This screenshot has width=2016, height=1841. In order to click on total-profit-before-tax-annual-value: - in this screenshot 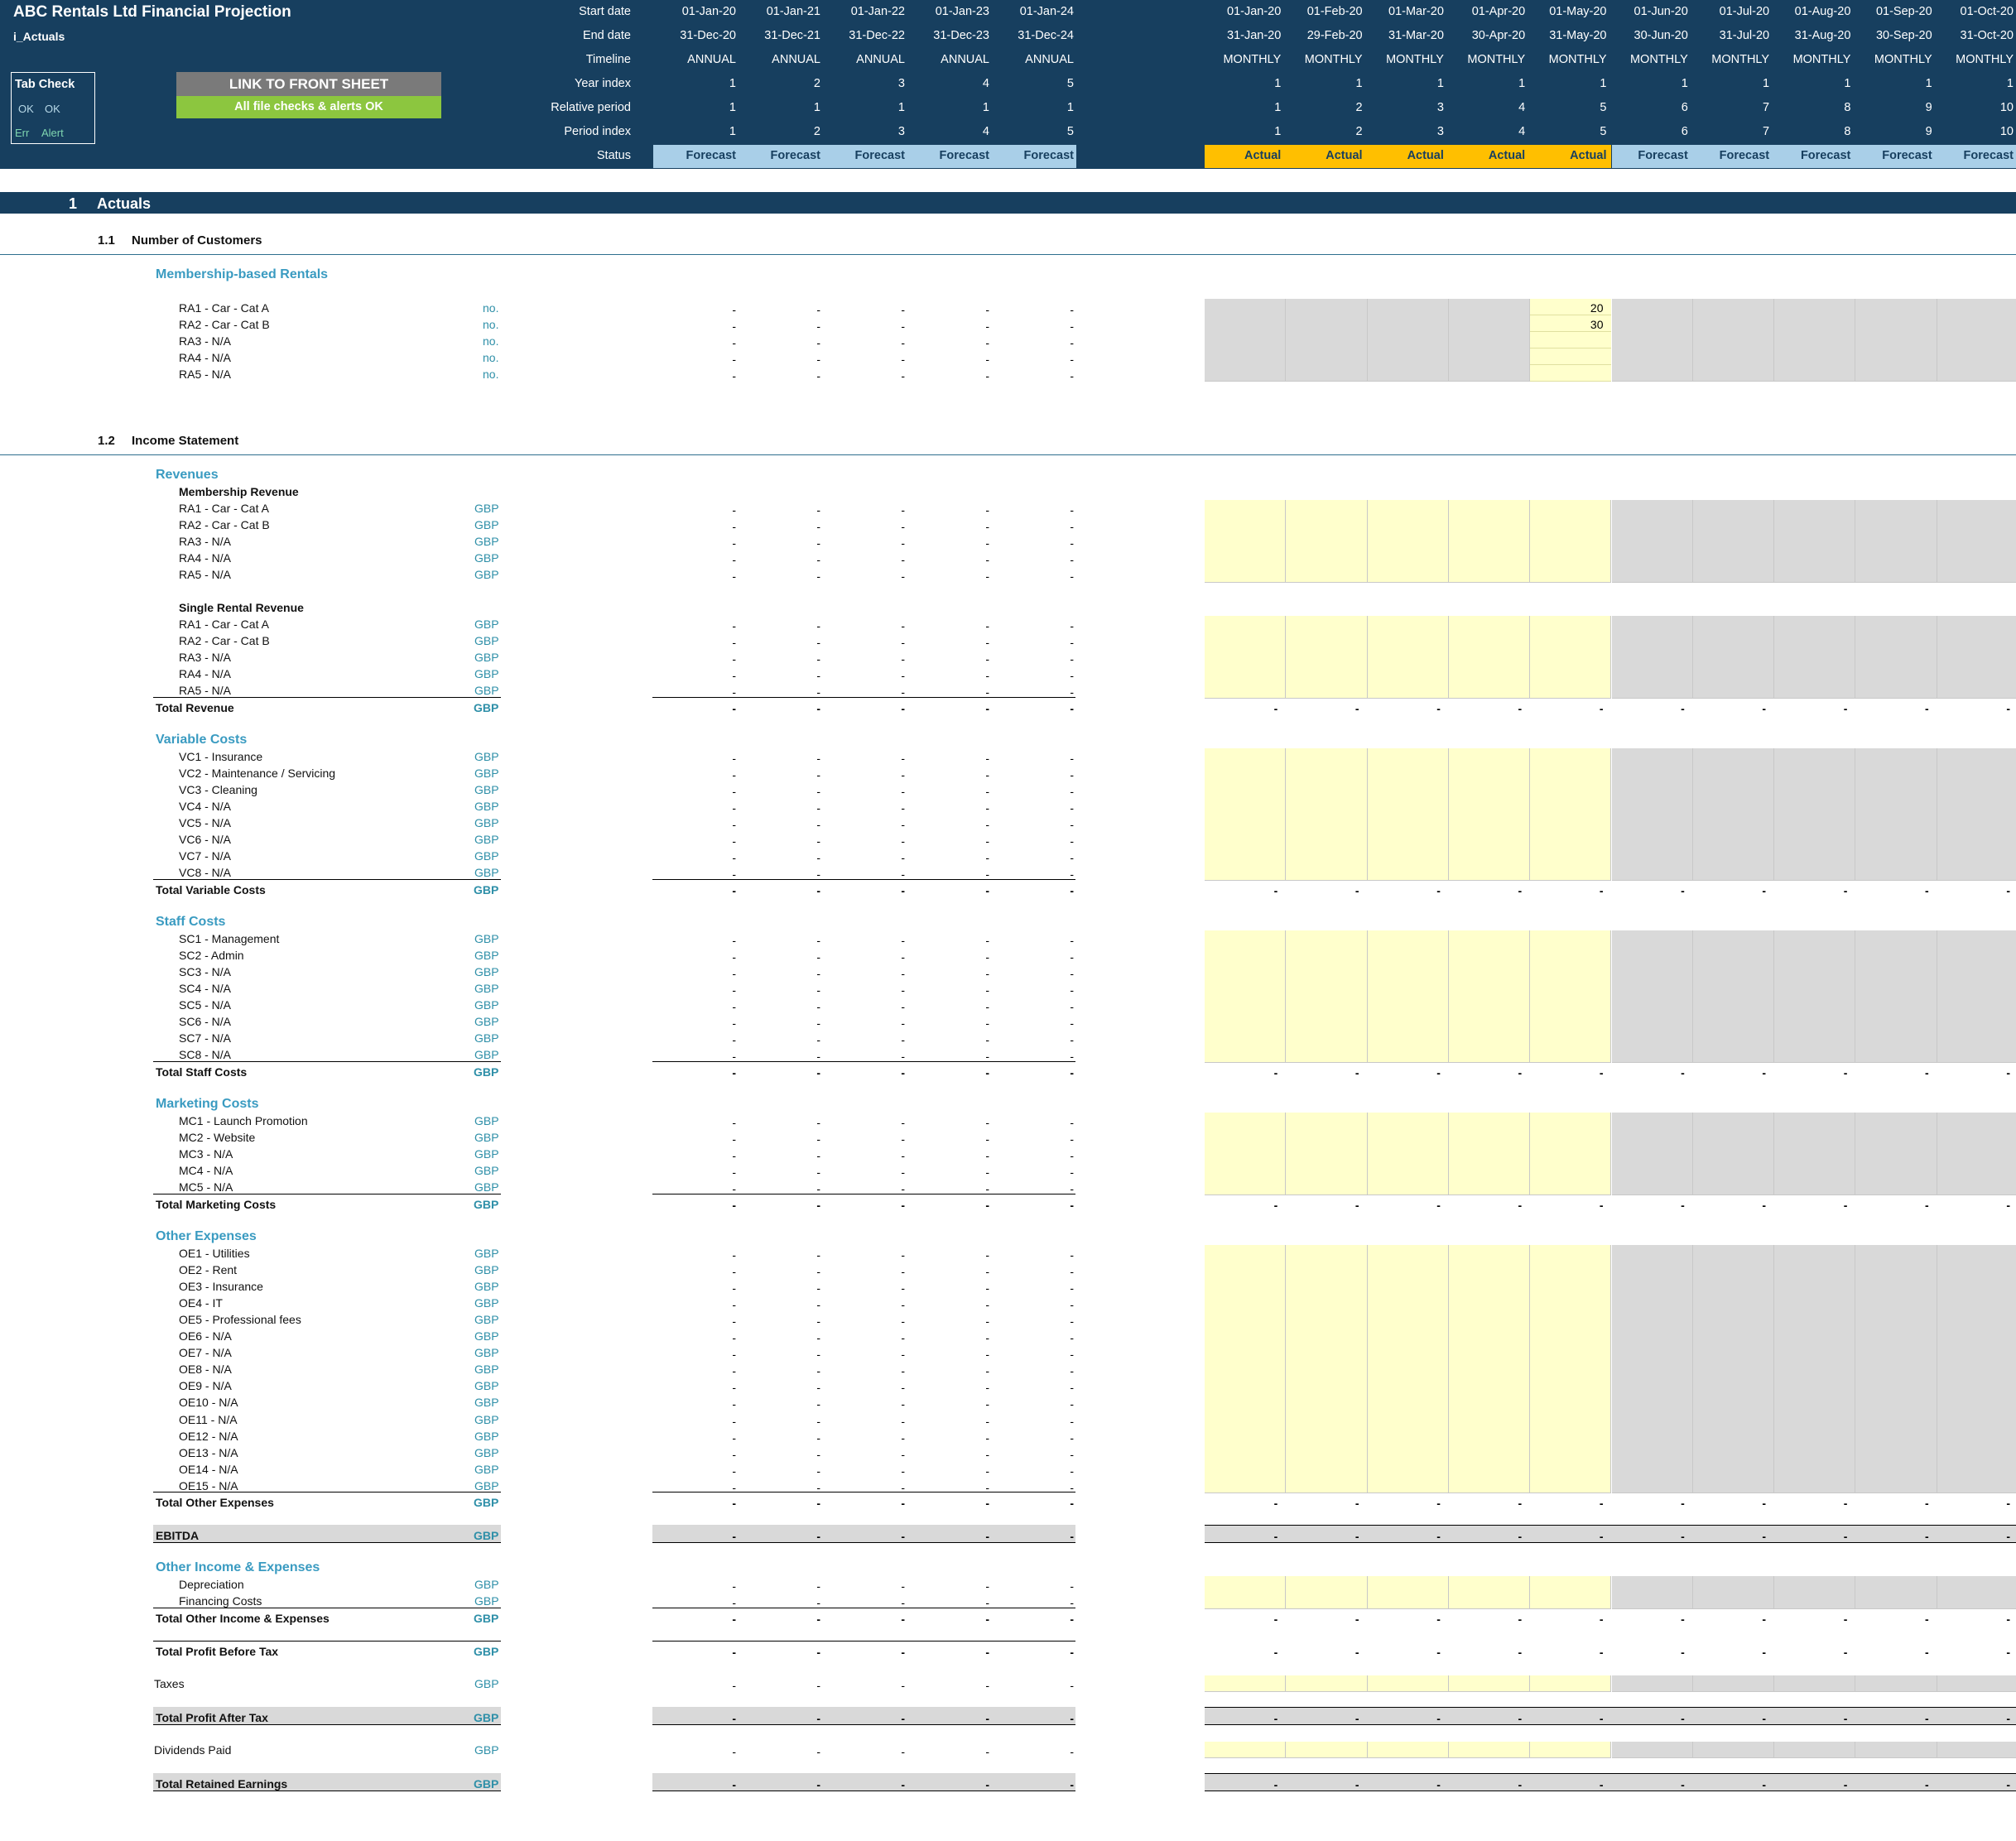, I will do `click(903, 1652)`.